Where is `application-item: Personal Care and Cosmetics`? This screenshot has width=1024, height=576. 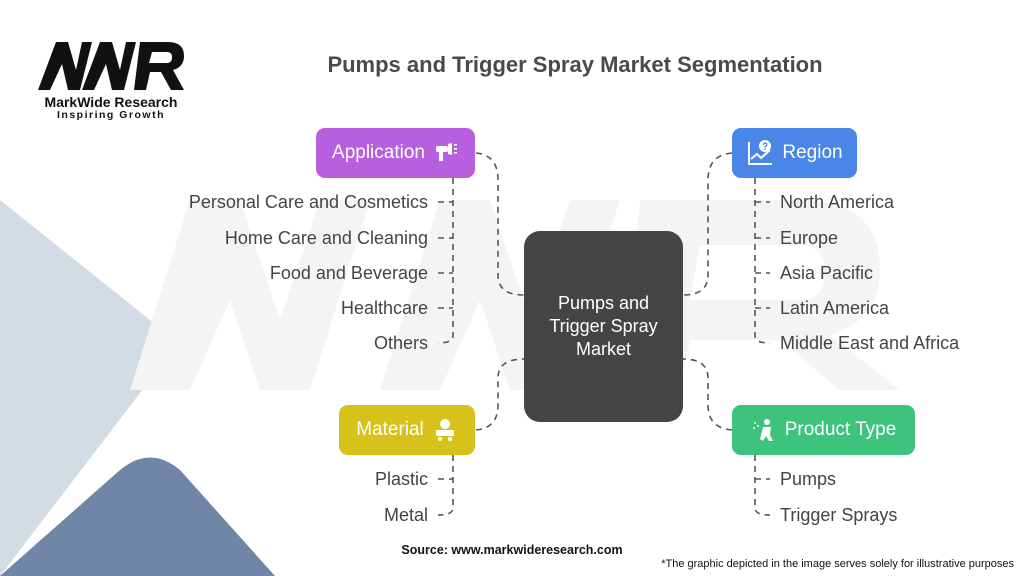
application-item: Personal Care and Cosmetics is located at coordinates (308, 202).